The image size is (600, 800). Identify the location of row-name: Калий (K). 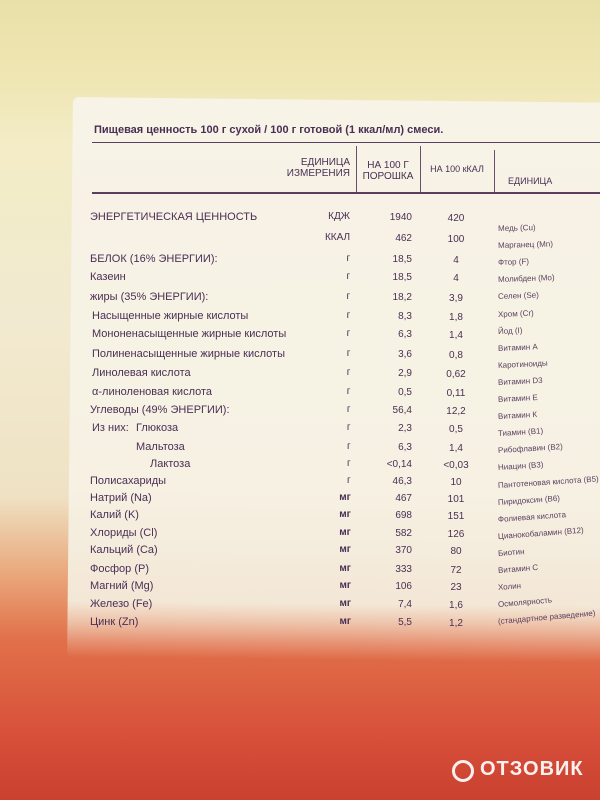
(114, 515).